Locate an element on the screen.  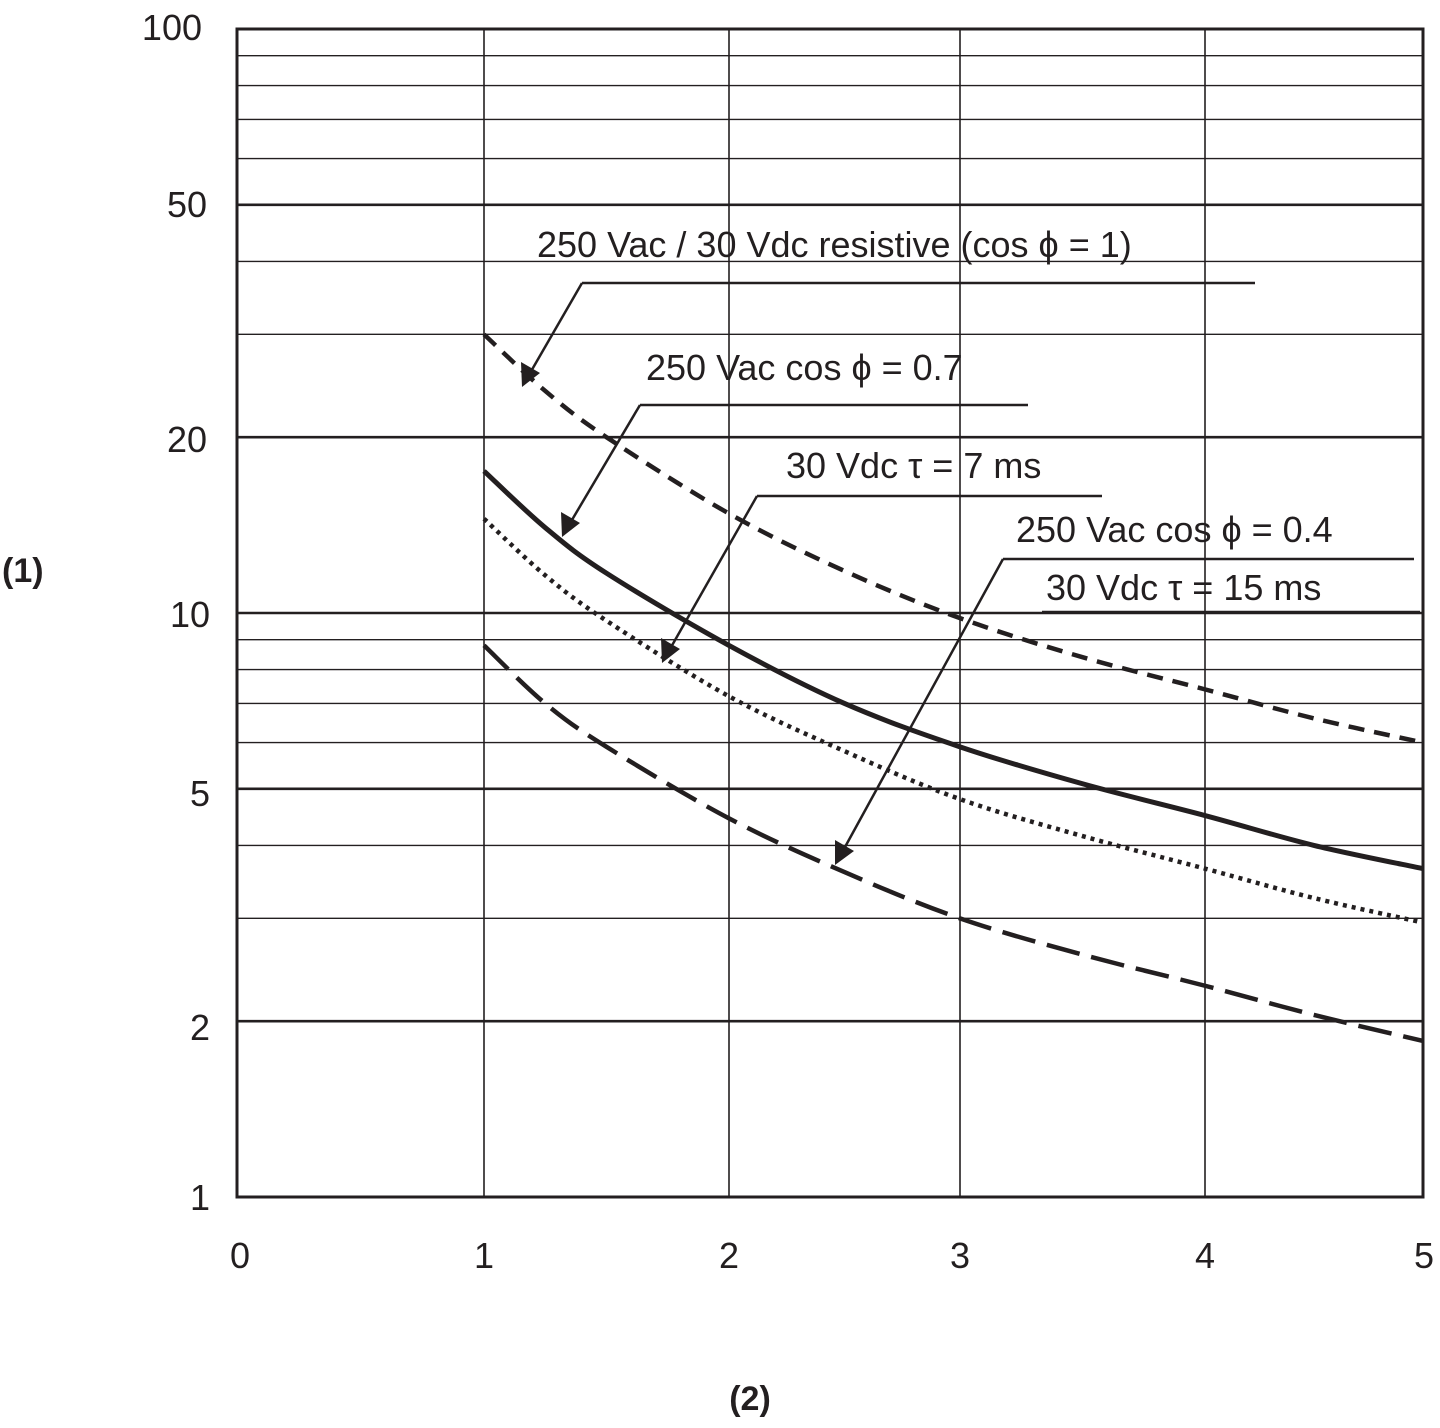
y-tick-50: 50 is located at coordinates (187, 204).